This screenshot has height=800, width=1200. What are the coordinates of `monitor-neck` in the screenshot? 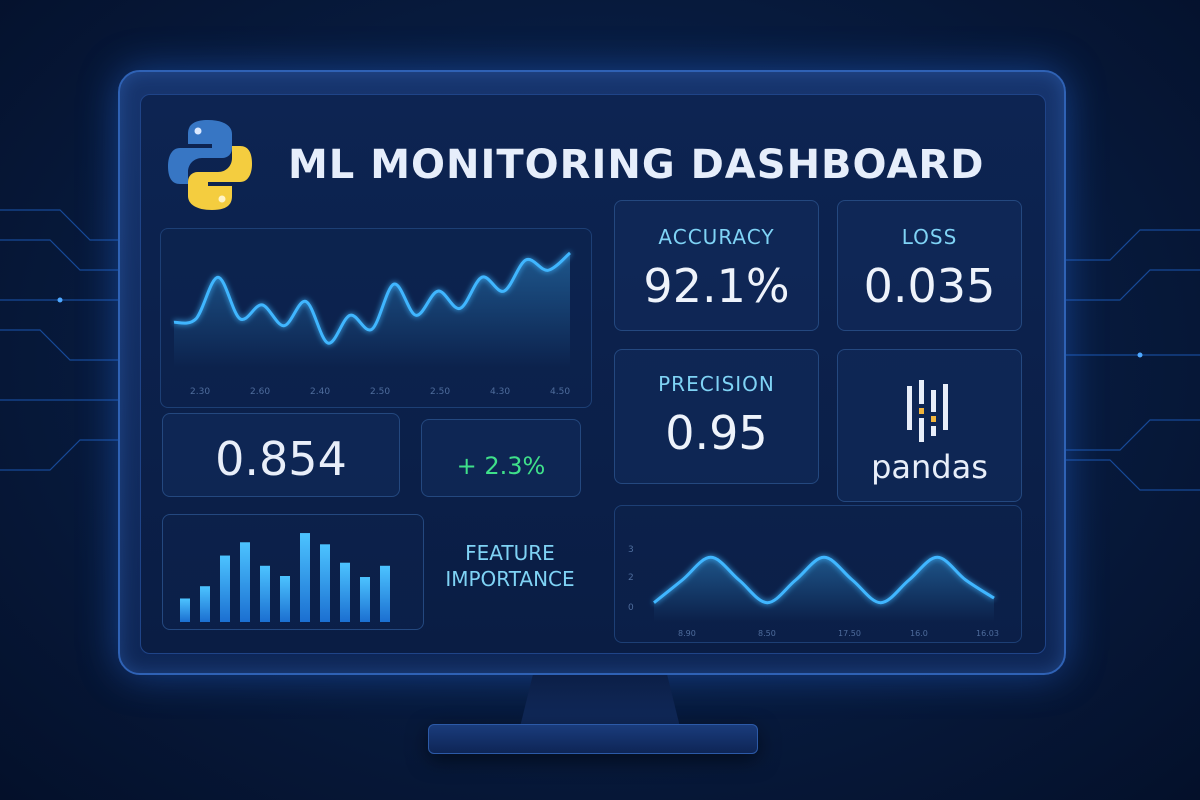 It's located at (600, 701).